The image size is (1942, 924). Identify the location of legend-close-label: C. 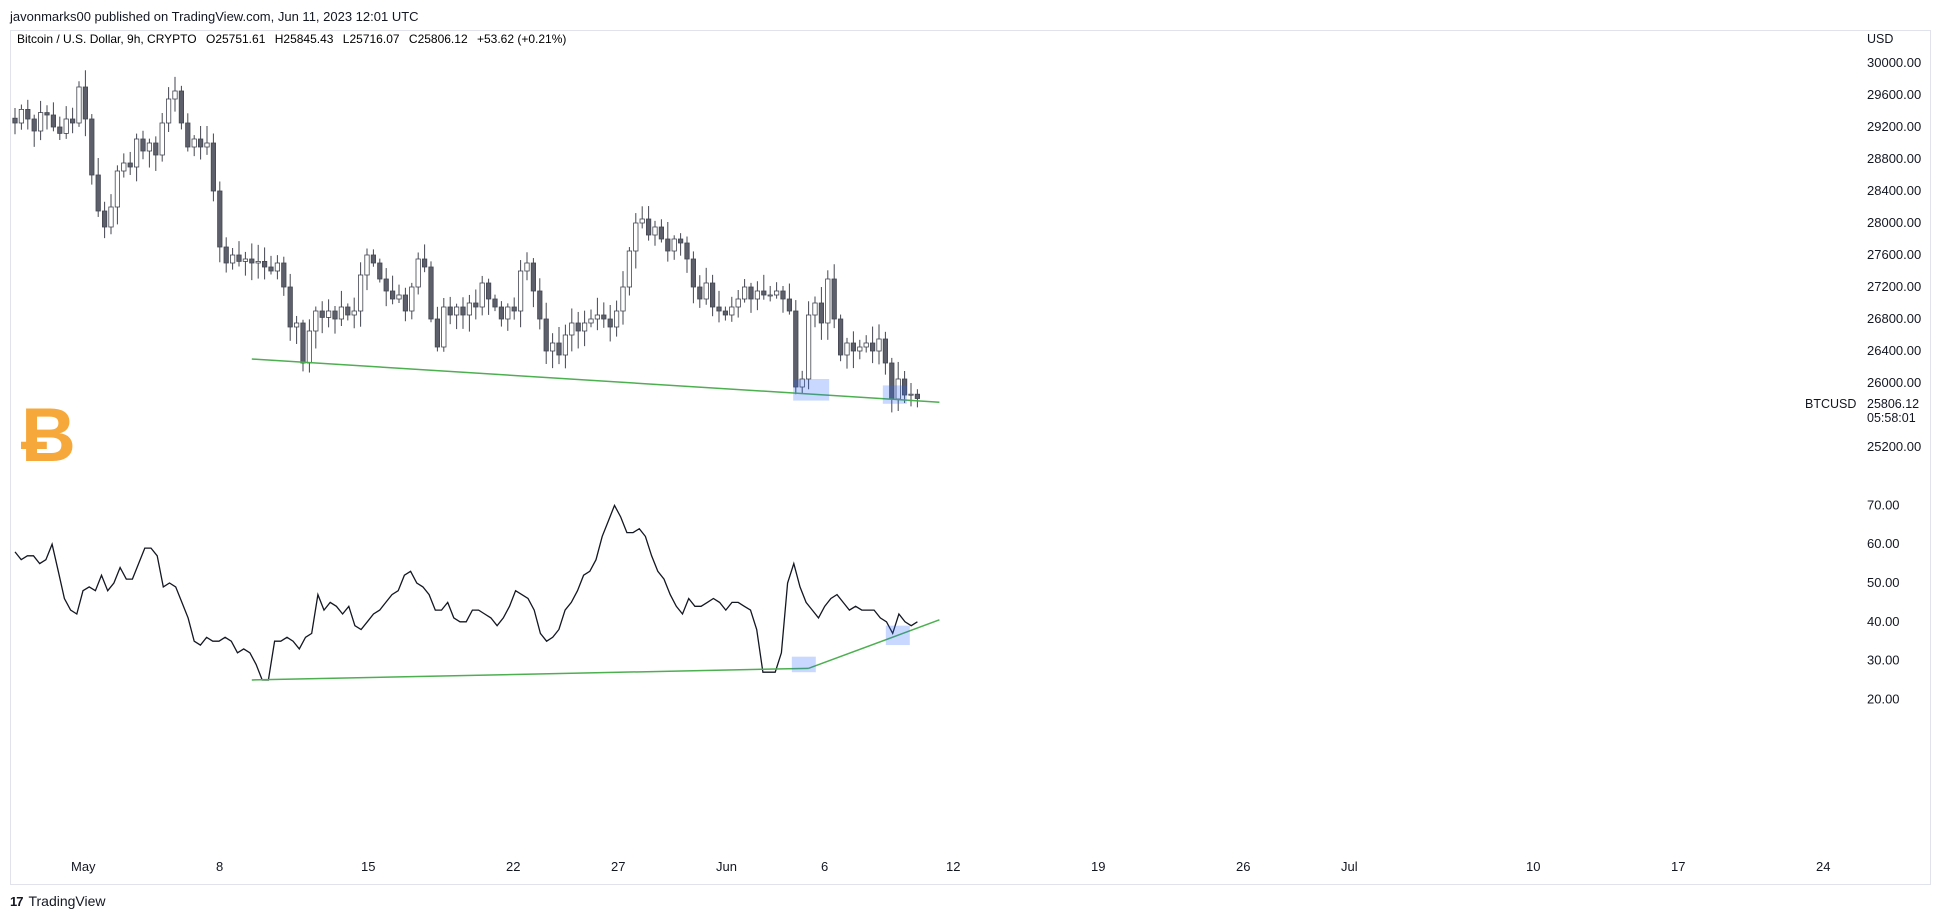
(413, 39).